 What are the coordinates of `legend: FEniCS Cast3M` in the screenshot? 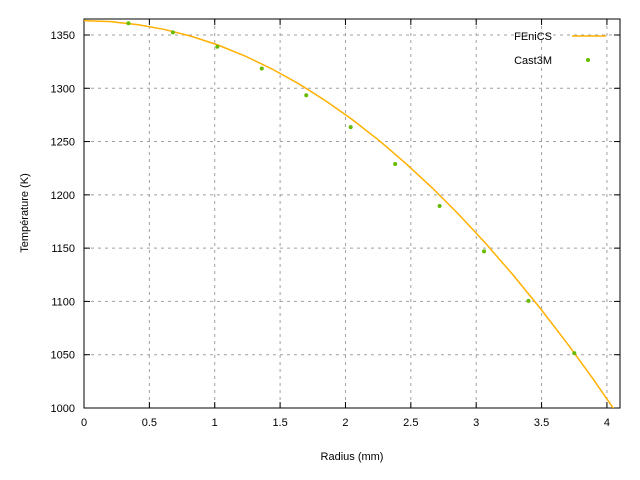 It's located at (560, 49).